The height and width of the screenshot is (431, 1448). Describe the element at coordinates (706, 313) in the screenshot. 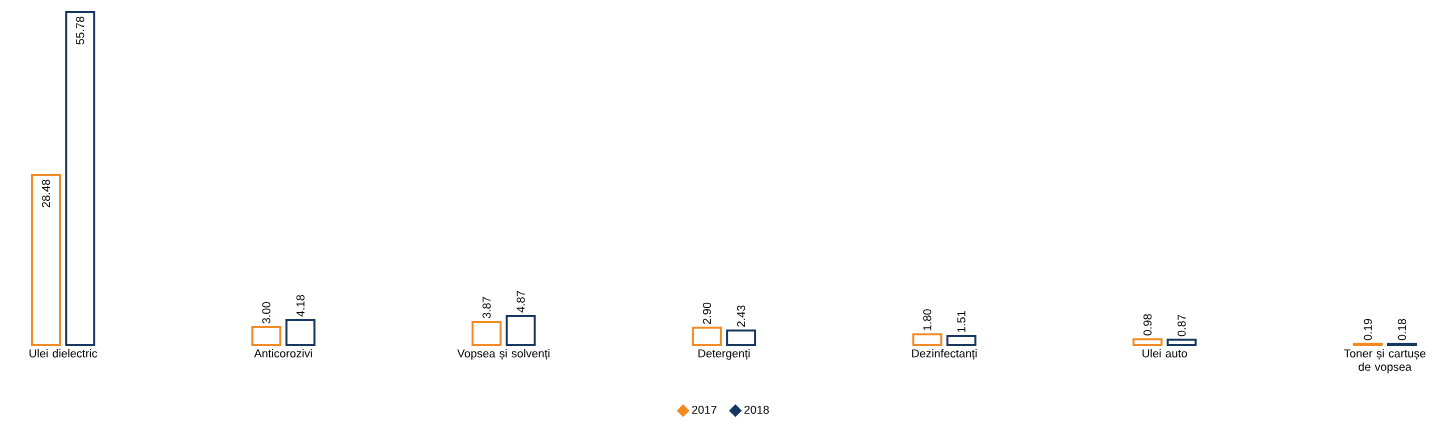

I see `data-label: 2.90` at that location.